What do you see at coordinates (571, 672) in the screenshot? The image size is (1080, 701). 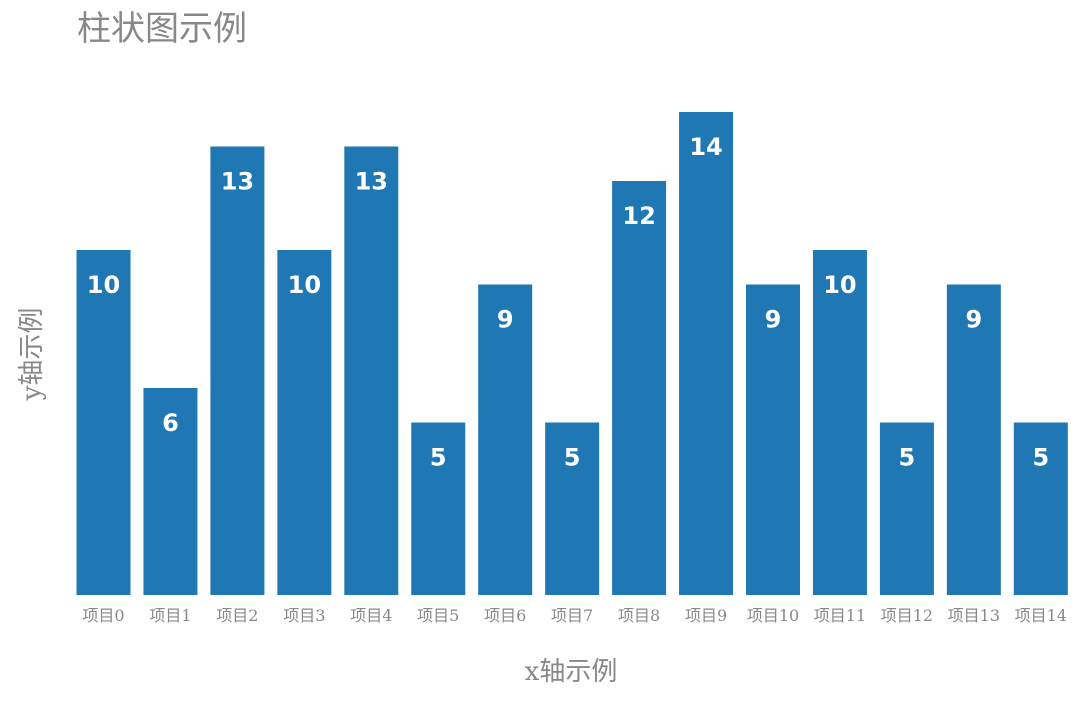 I see `x-axis-label: x轴示例` at bounding box center [571, 672].